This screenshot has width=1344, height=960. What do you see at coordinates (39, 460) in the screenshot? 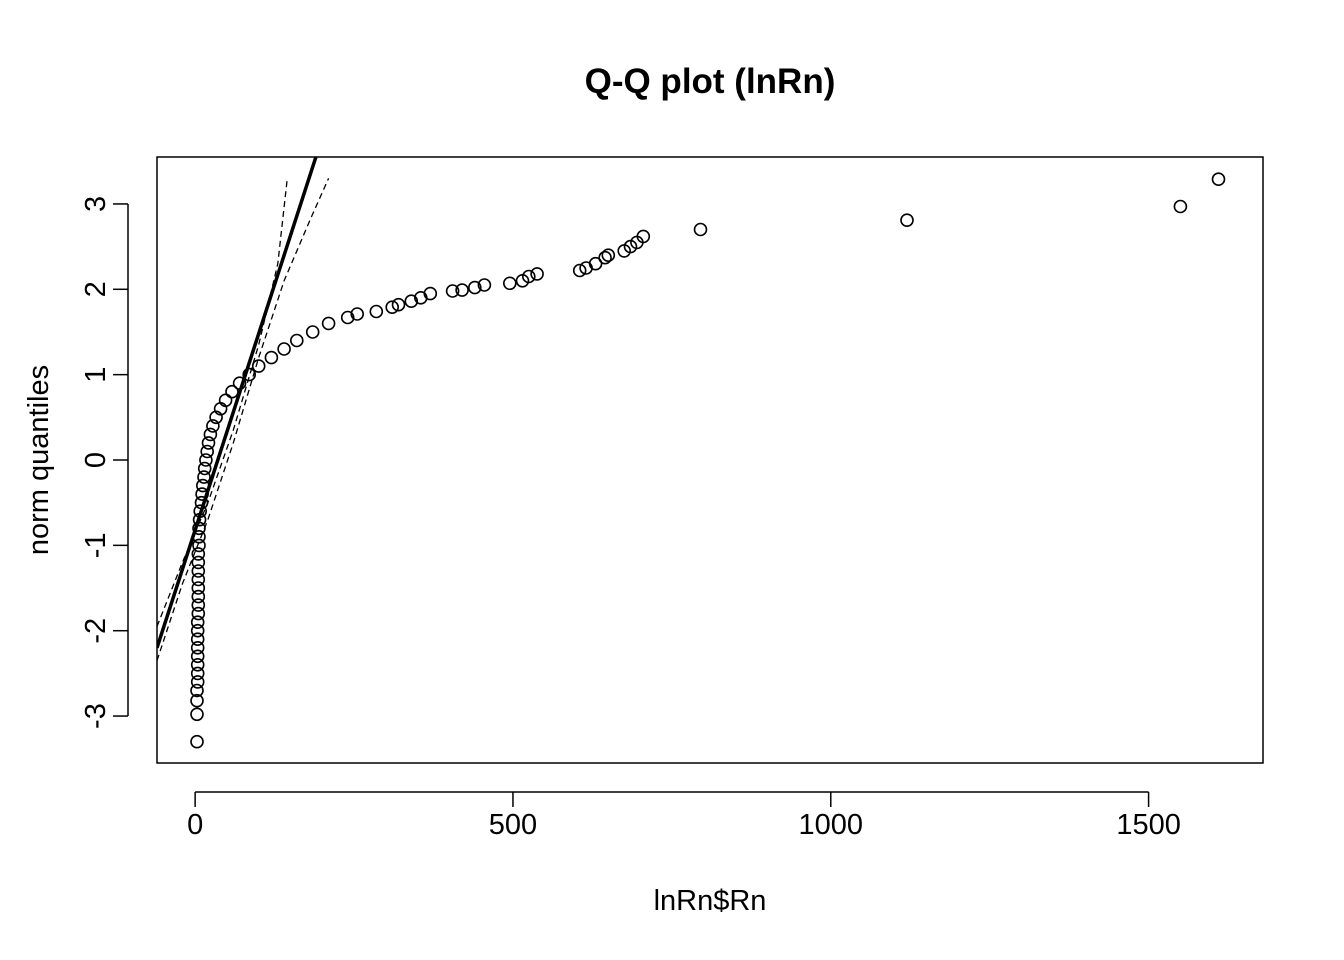
I see `y-axis-title: norm quantiles` at bounding box center [39, 460].